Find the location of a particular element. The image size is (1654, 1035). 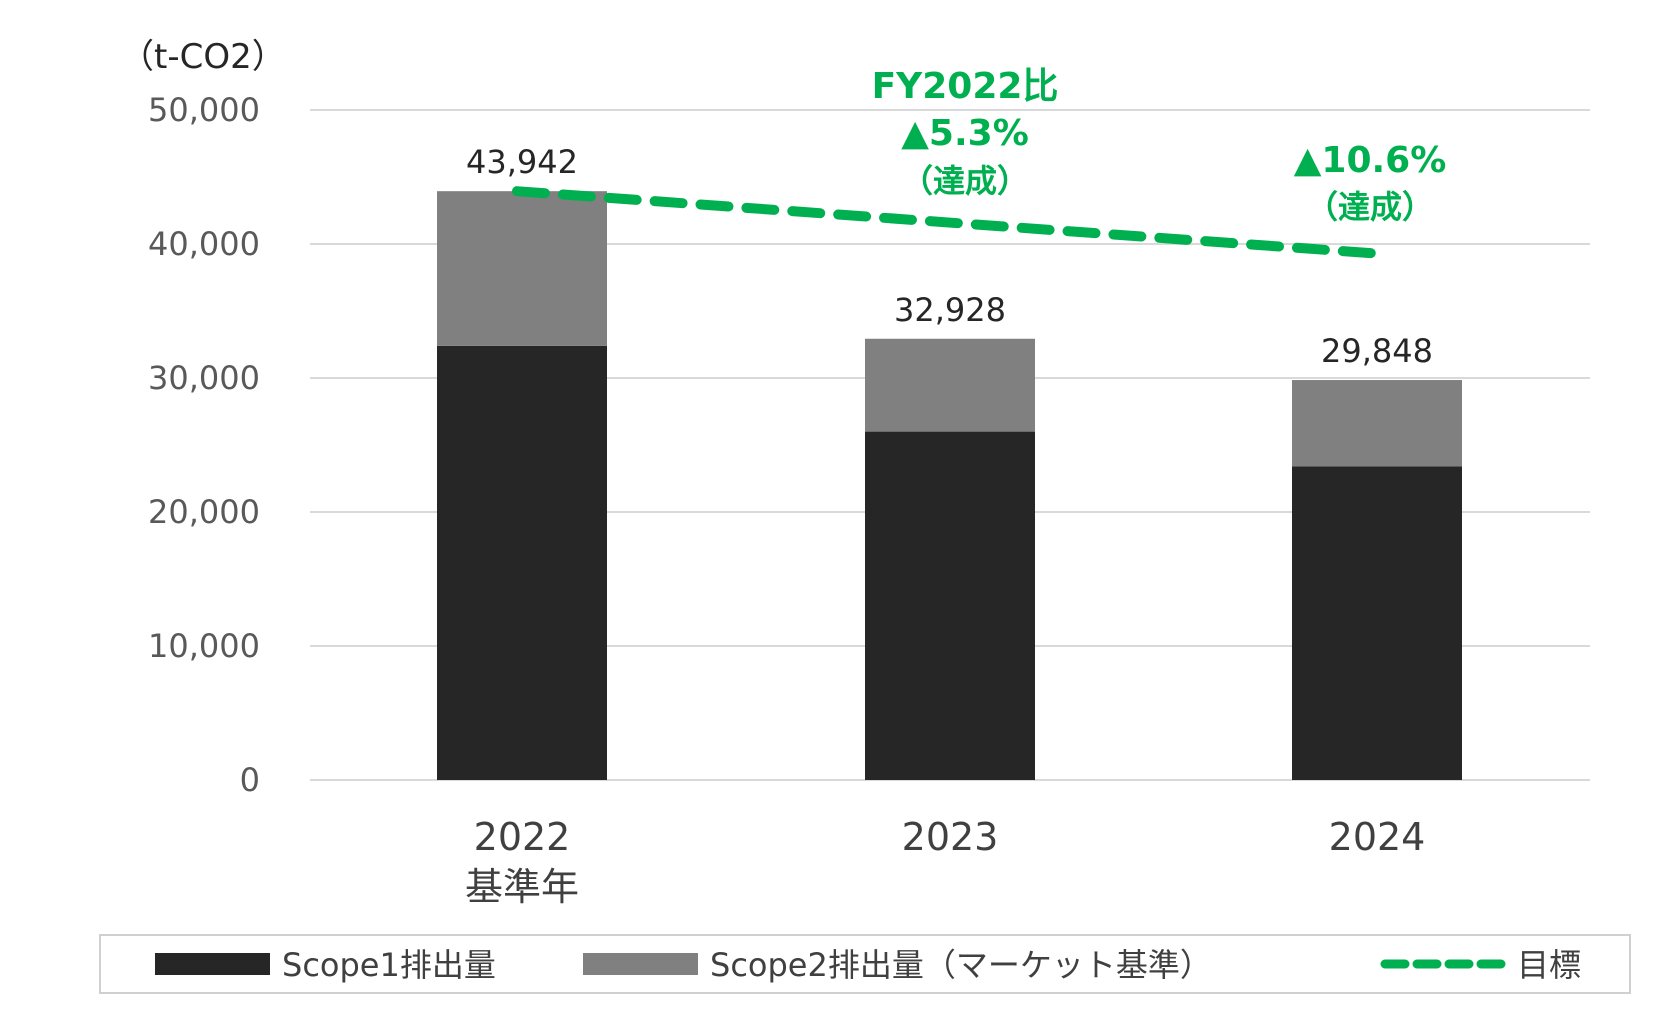

legend-label-target: 目標 is located at coordinates (1549, 965).